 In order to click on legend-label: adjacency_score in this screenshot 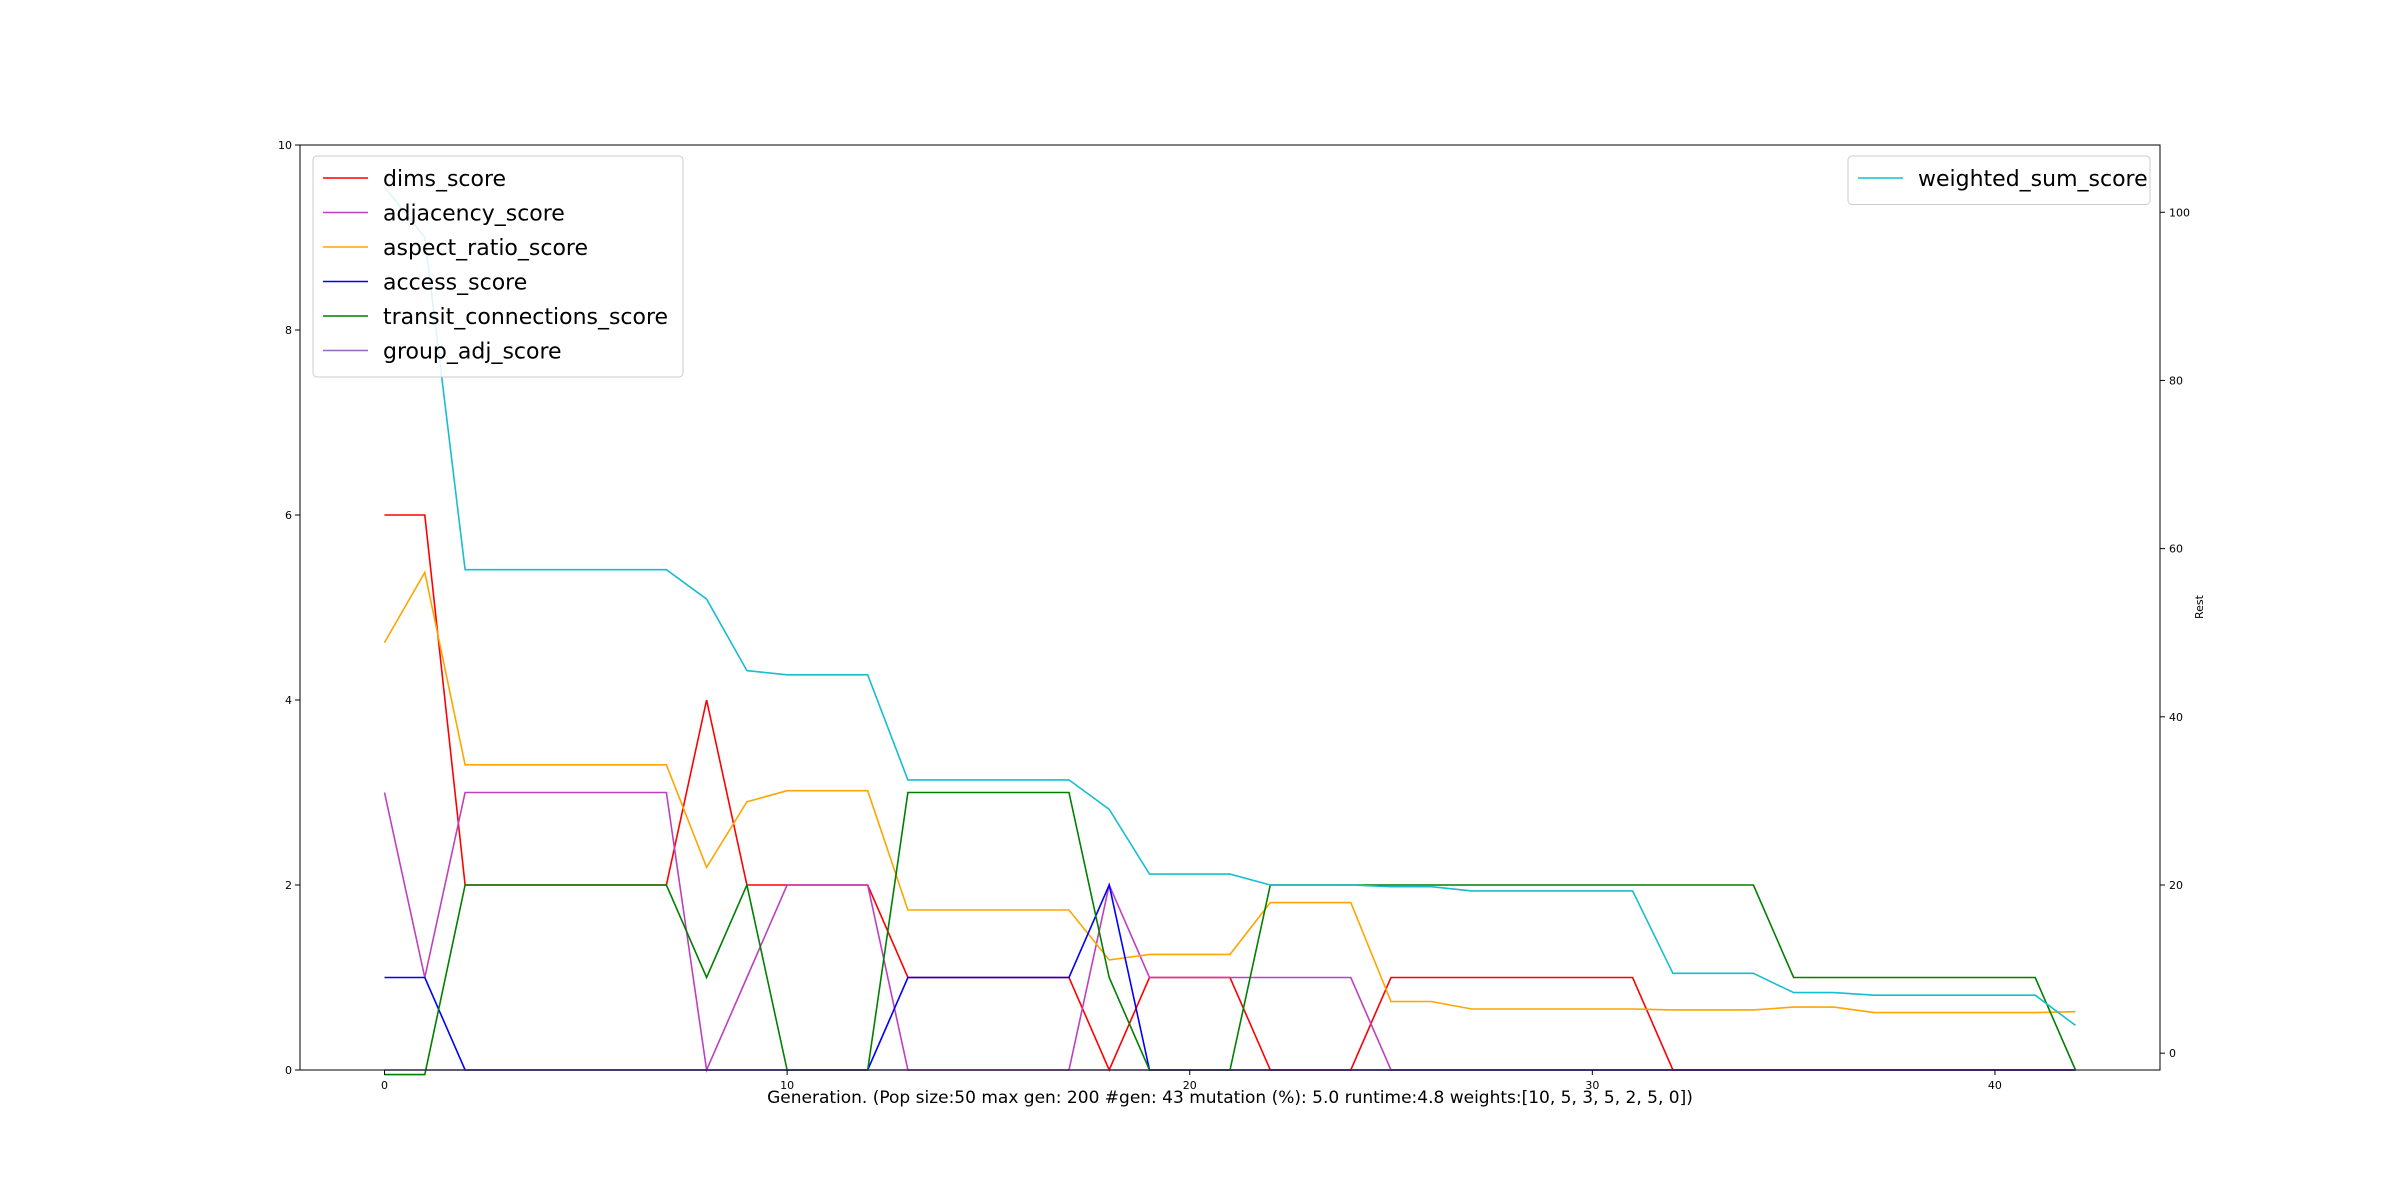, I will do `click(474, 214)`.